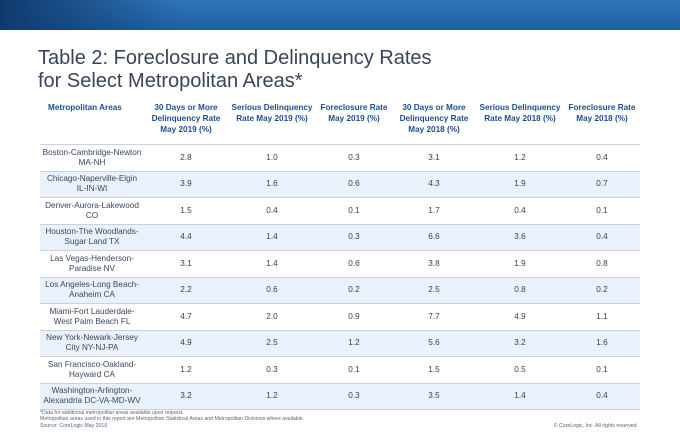 This screenshot has width=680, height=439. What do you see at coordinates (434, 263) in the screenshot?
I see `value-cell: 3.8` at bounding box center [434, 263].